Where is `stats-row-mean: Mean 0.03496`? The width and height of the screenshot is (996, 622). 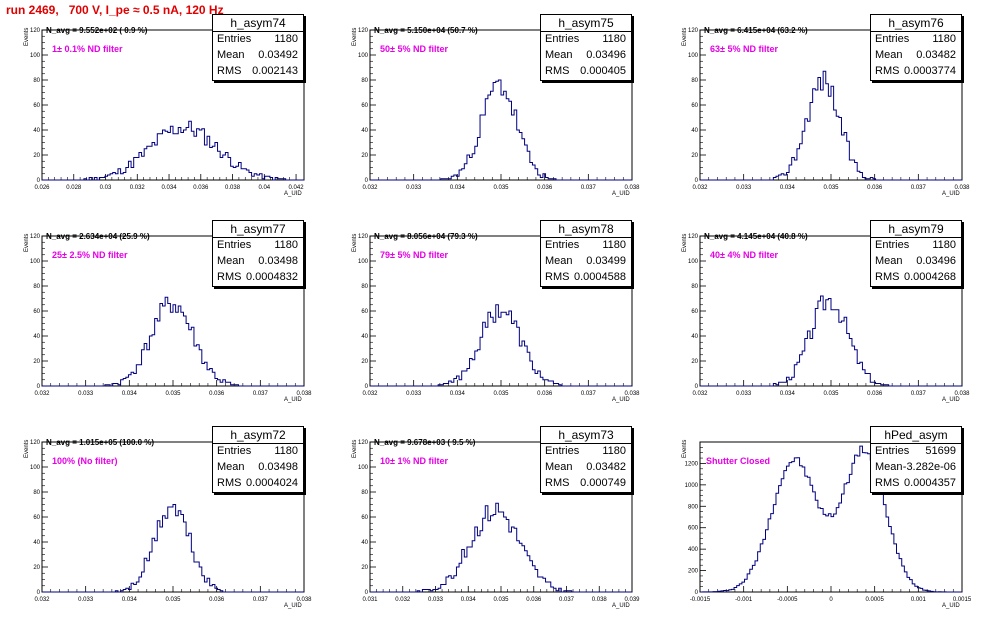
stats-row-mean: Mean 0.03496 is located at coordinates (586, 56).